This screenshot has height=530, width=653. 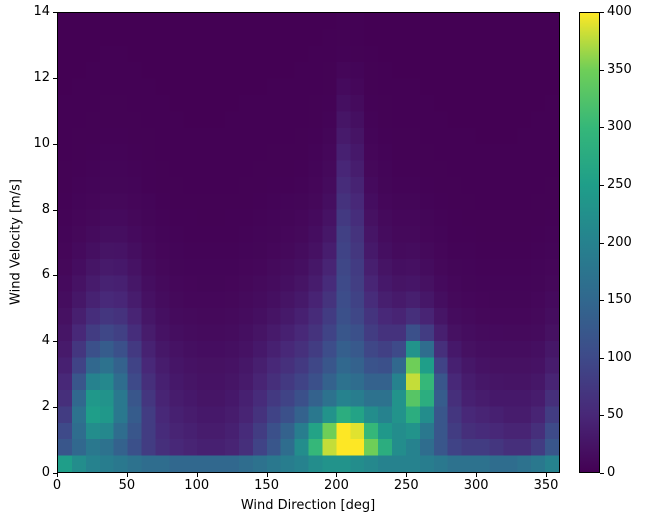 I want to click on y-tick-label: 10, so click(x=41, y=143).